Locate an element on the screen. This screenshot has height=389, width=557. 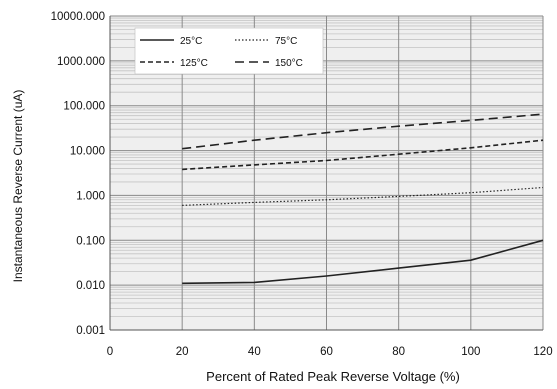
legend-label: 75°C is located at coordinates (286, 41).